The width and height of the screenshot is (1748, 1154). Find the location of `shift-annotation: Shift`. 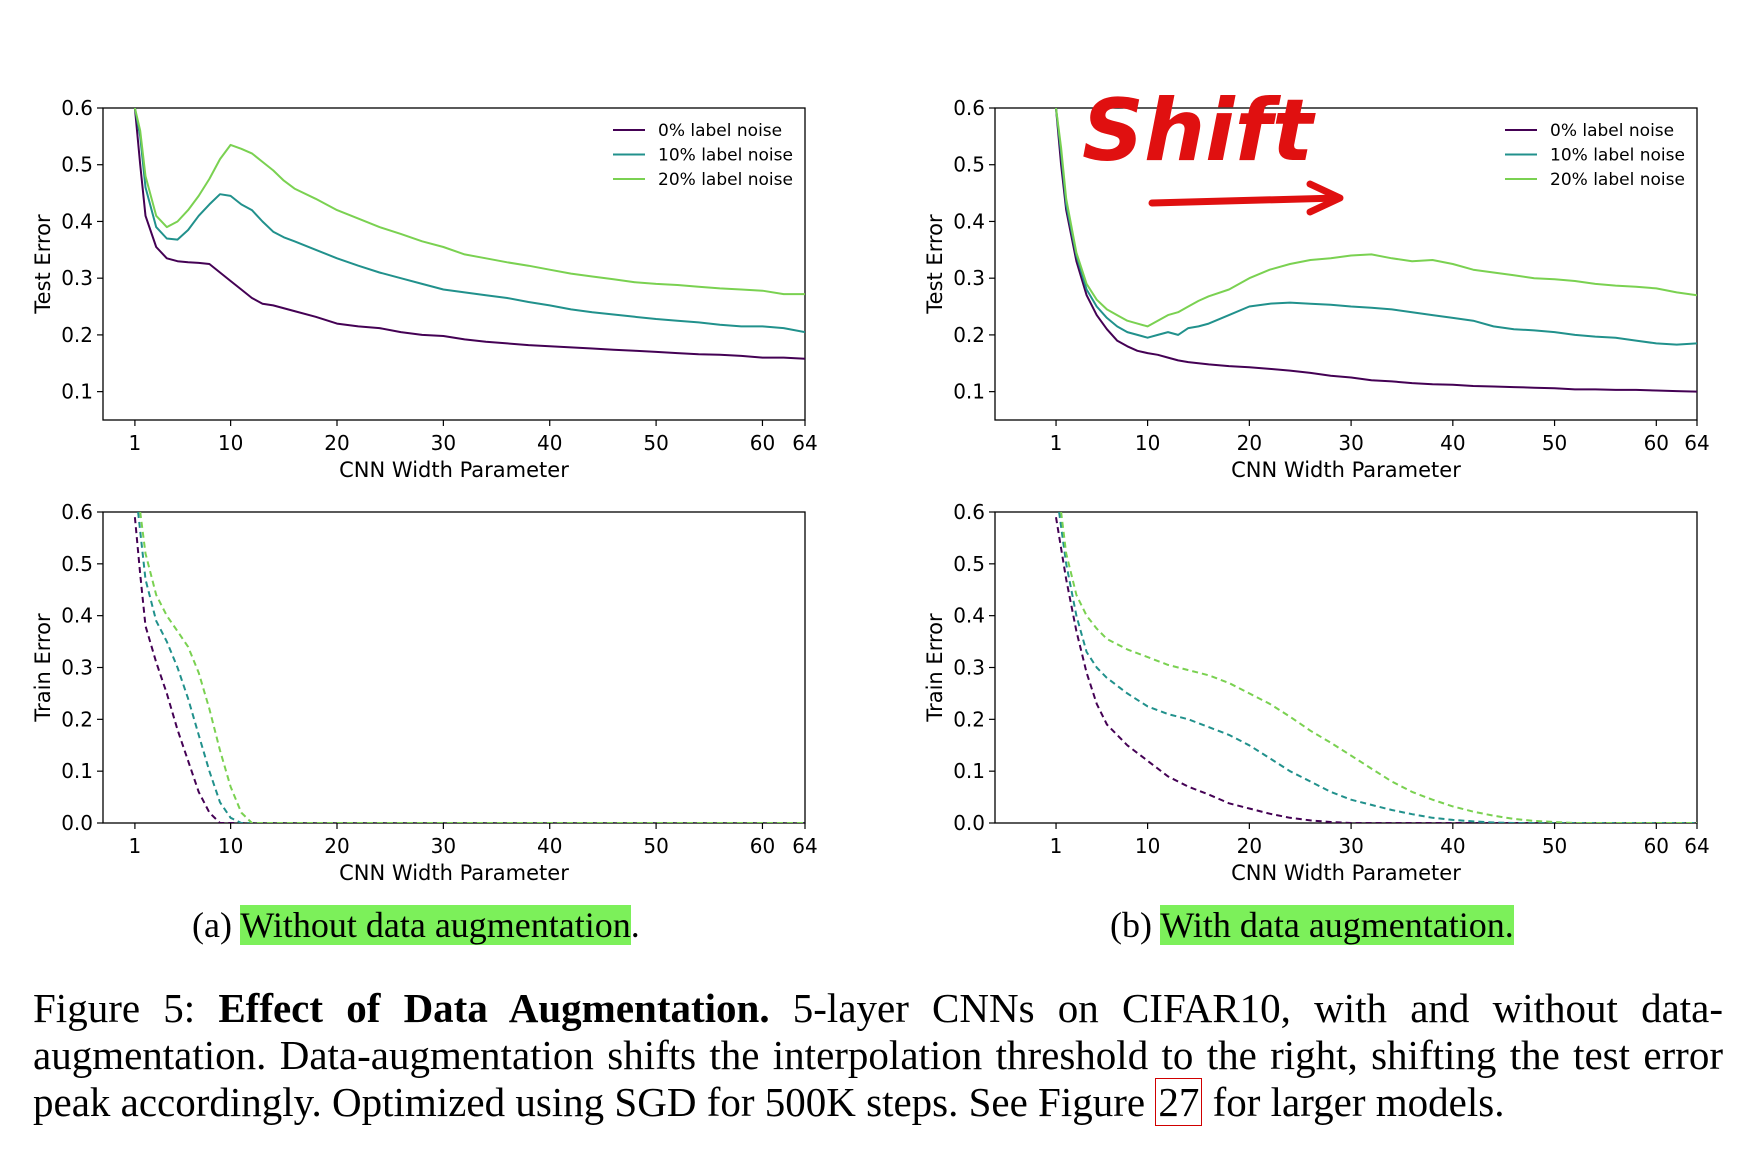

shift-annotation: Shift is located at coordinates (1213, 148).